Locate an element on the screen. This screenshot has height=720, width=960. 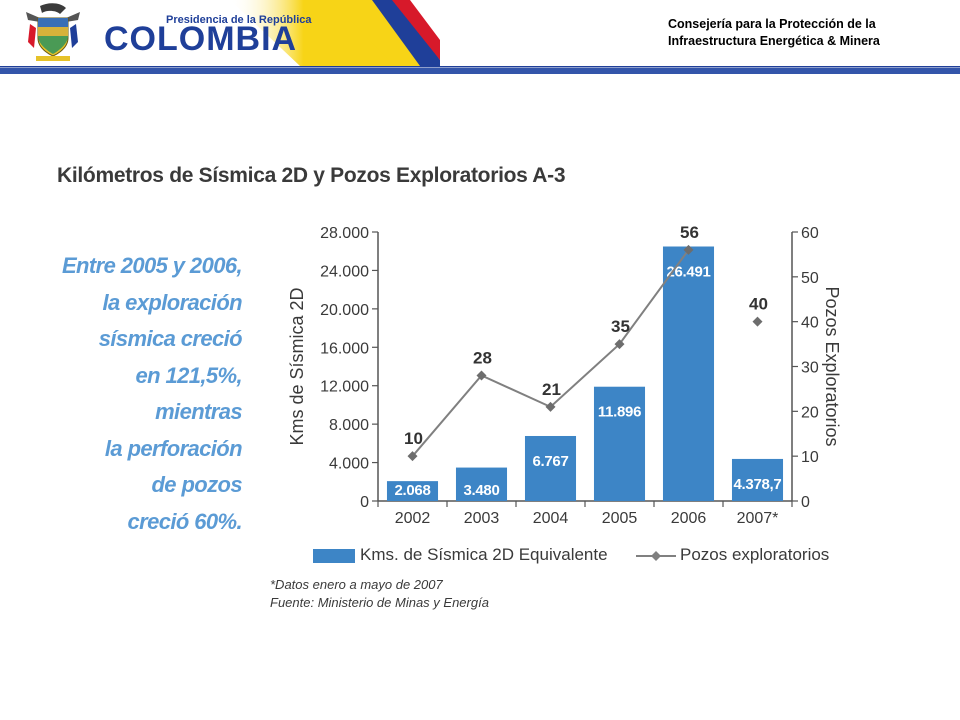
bar-value-label: 2.068 is located at coordinates (412, 490).